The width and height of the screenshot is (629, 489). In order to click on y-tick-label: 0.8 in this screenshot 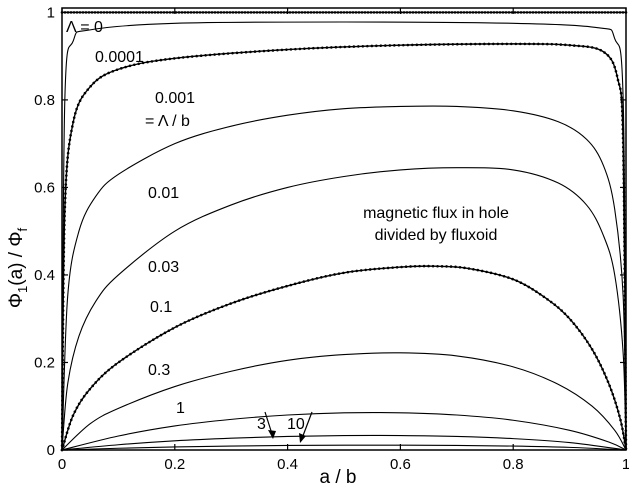, I will do `click(44, 100)`.